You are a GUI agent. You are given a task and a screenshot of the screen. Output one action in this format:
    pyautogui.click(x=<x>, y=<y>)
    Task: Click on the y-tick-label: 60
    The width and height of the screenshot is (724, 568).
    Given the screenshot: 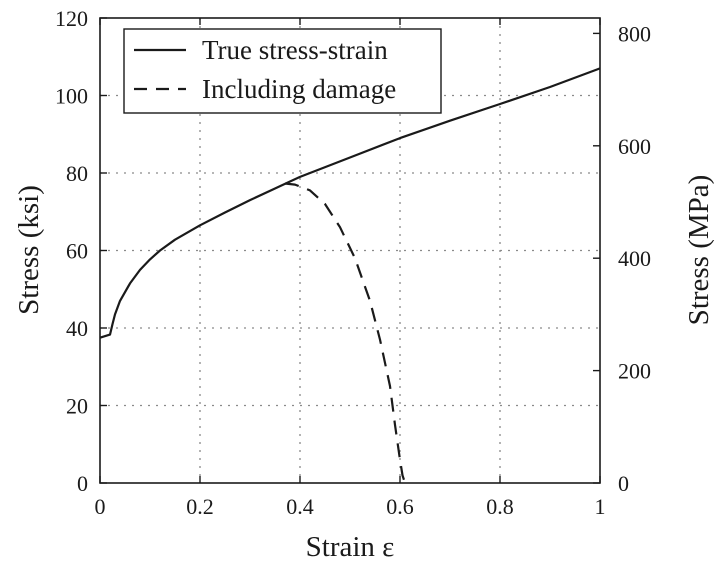 What is the action you would take?
    pyautogui.click(x=77, y=251)
    